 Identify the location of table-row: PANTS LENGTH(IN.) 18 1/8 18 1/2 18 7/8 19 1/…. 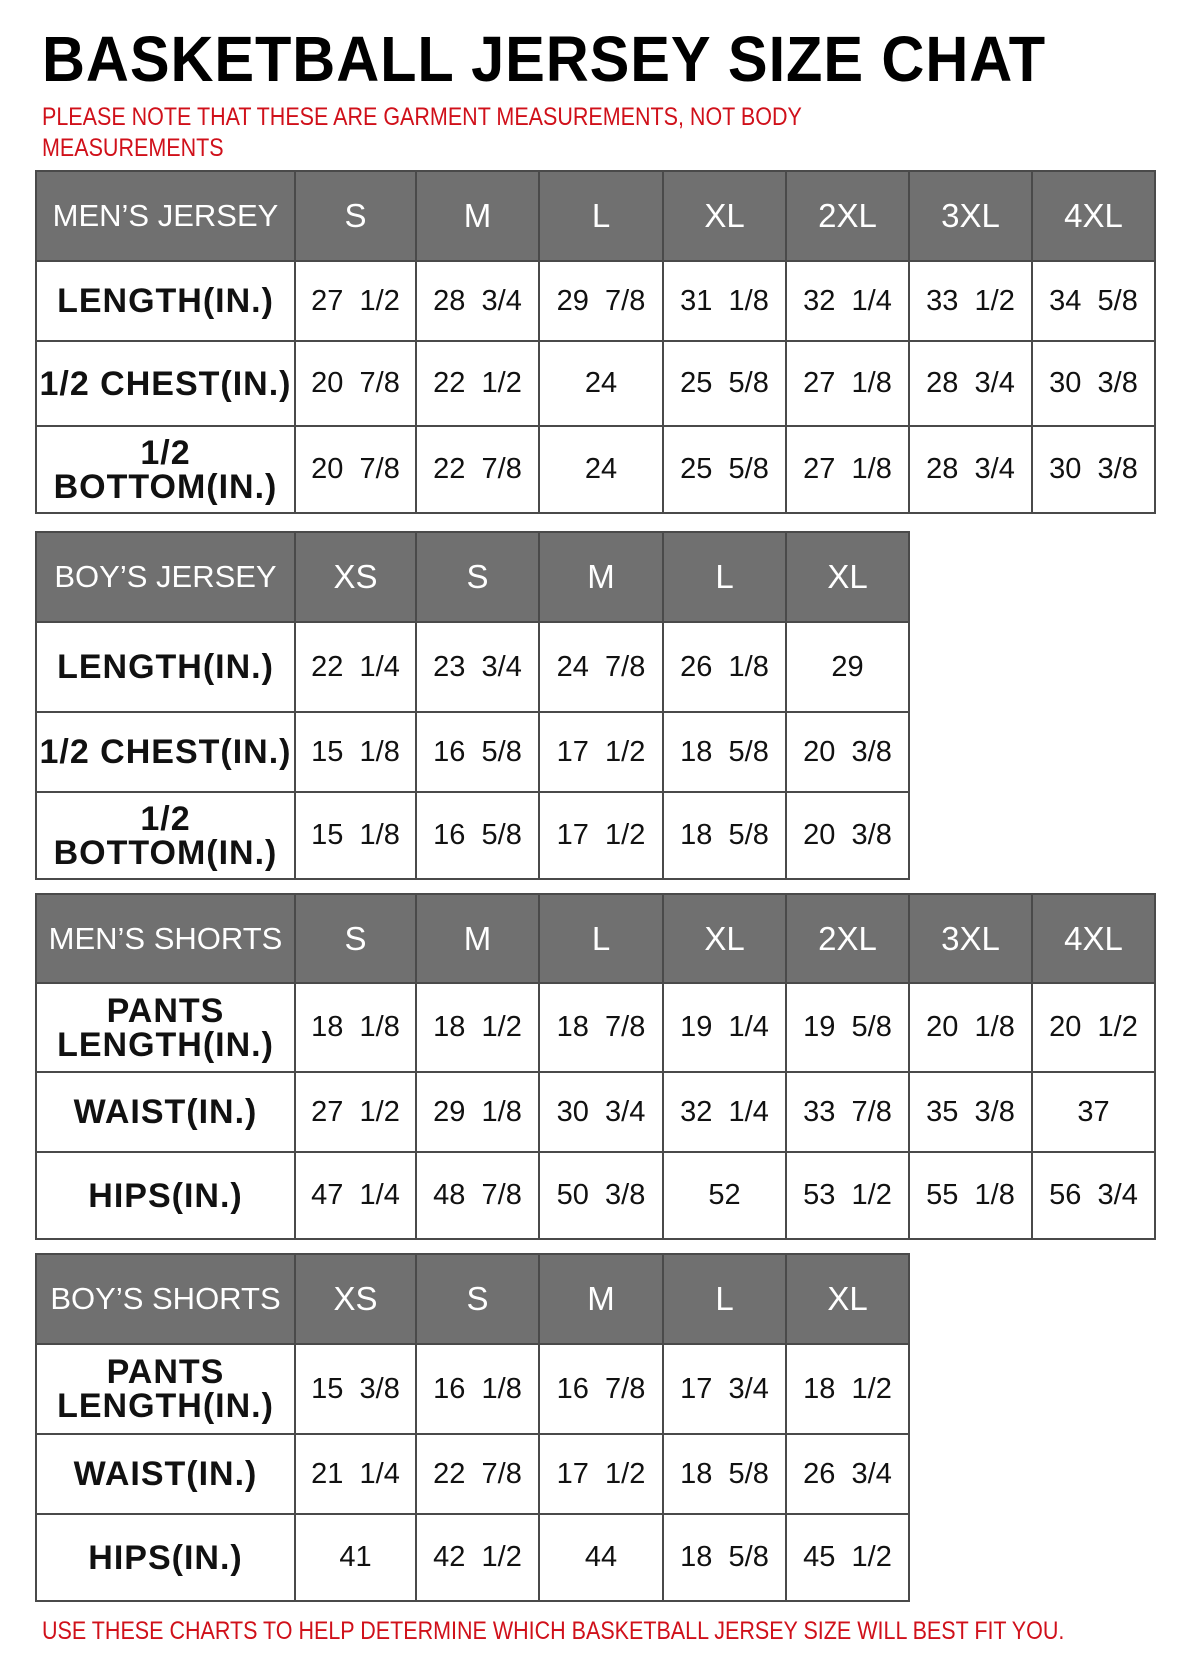
(595, 1027).